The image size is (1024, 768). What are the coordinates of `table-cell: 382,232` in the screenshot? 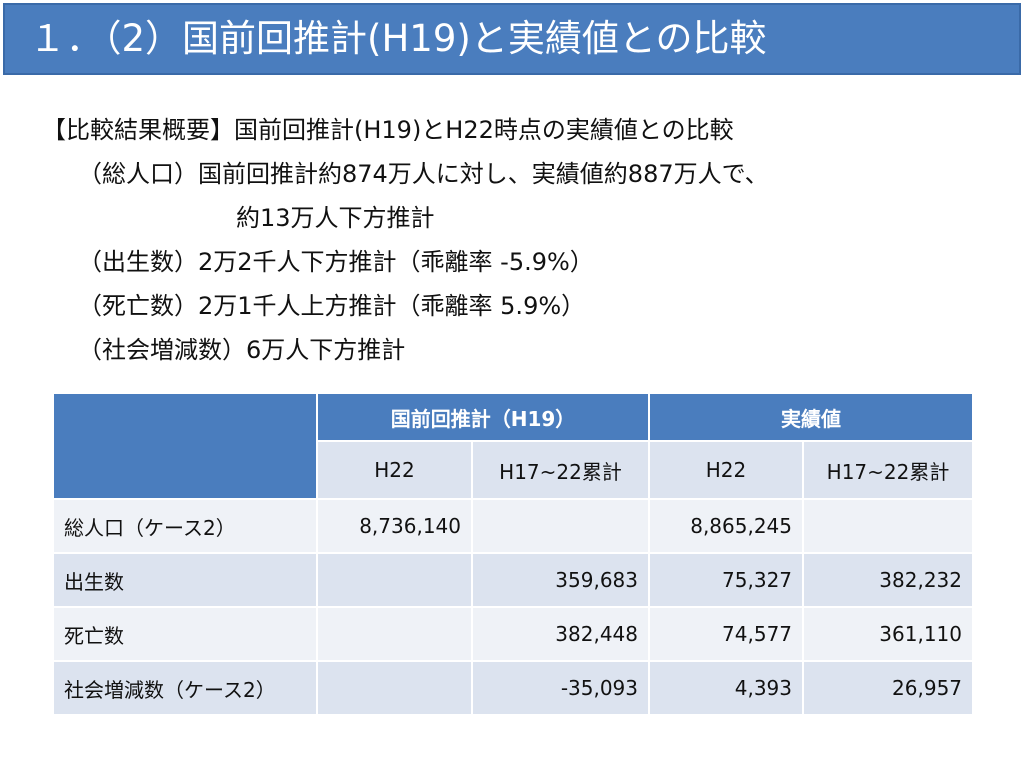 It's located at (888, 580).